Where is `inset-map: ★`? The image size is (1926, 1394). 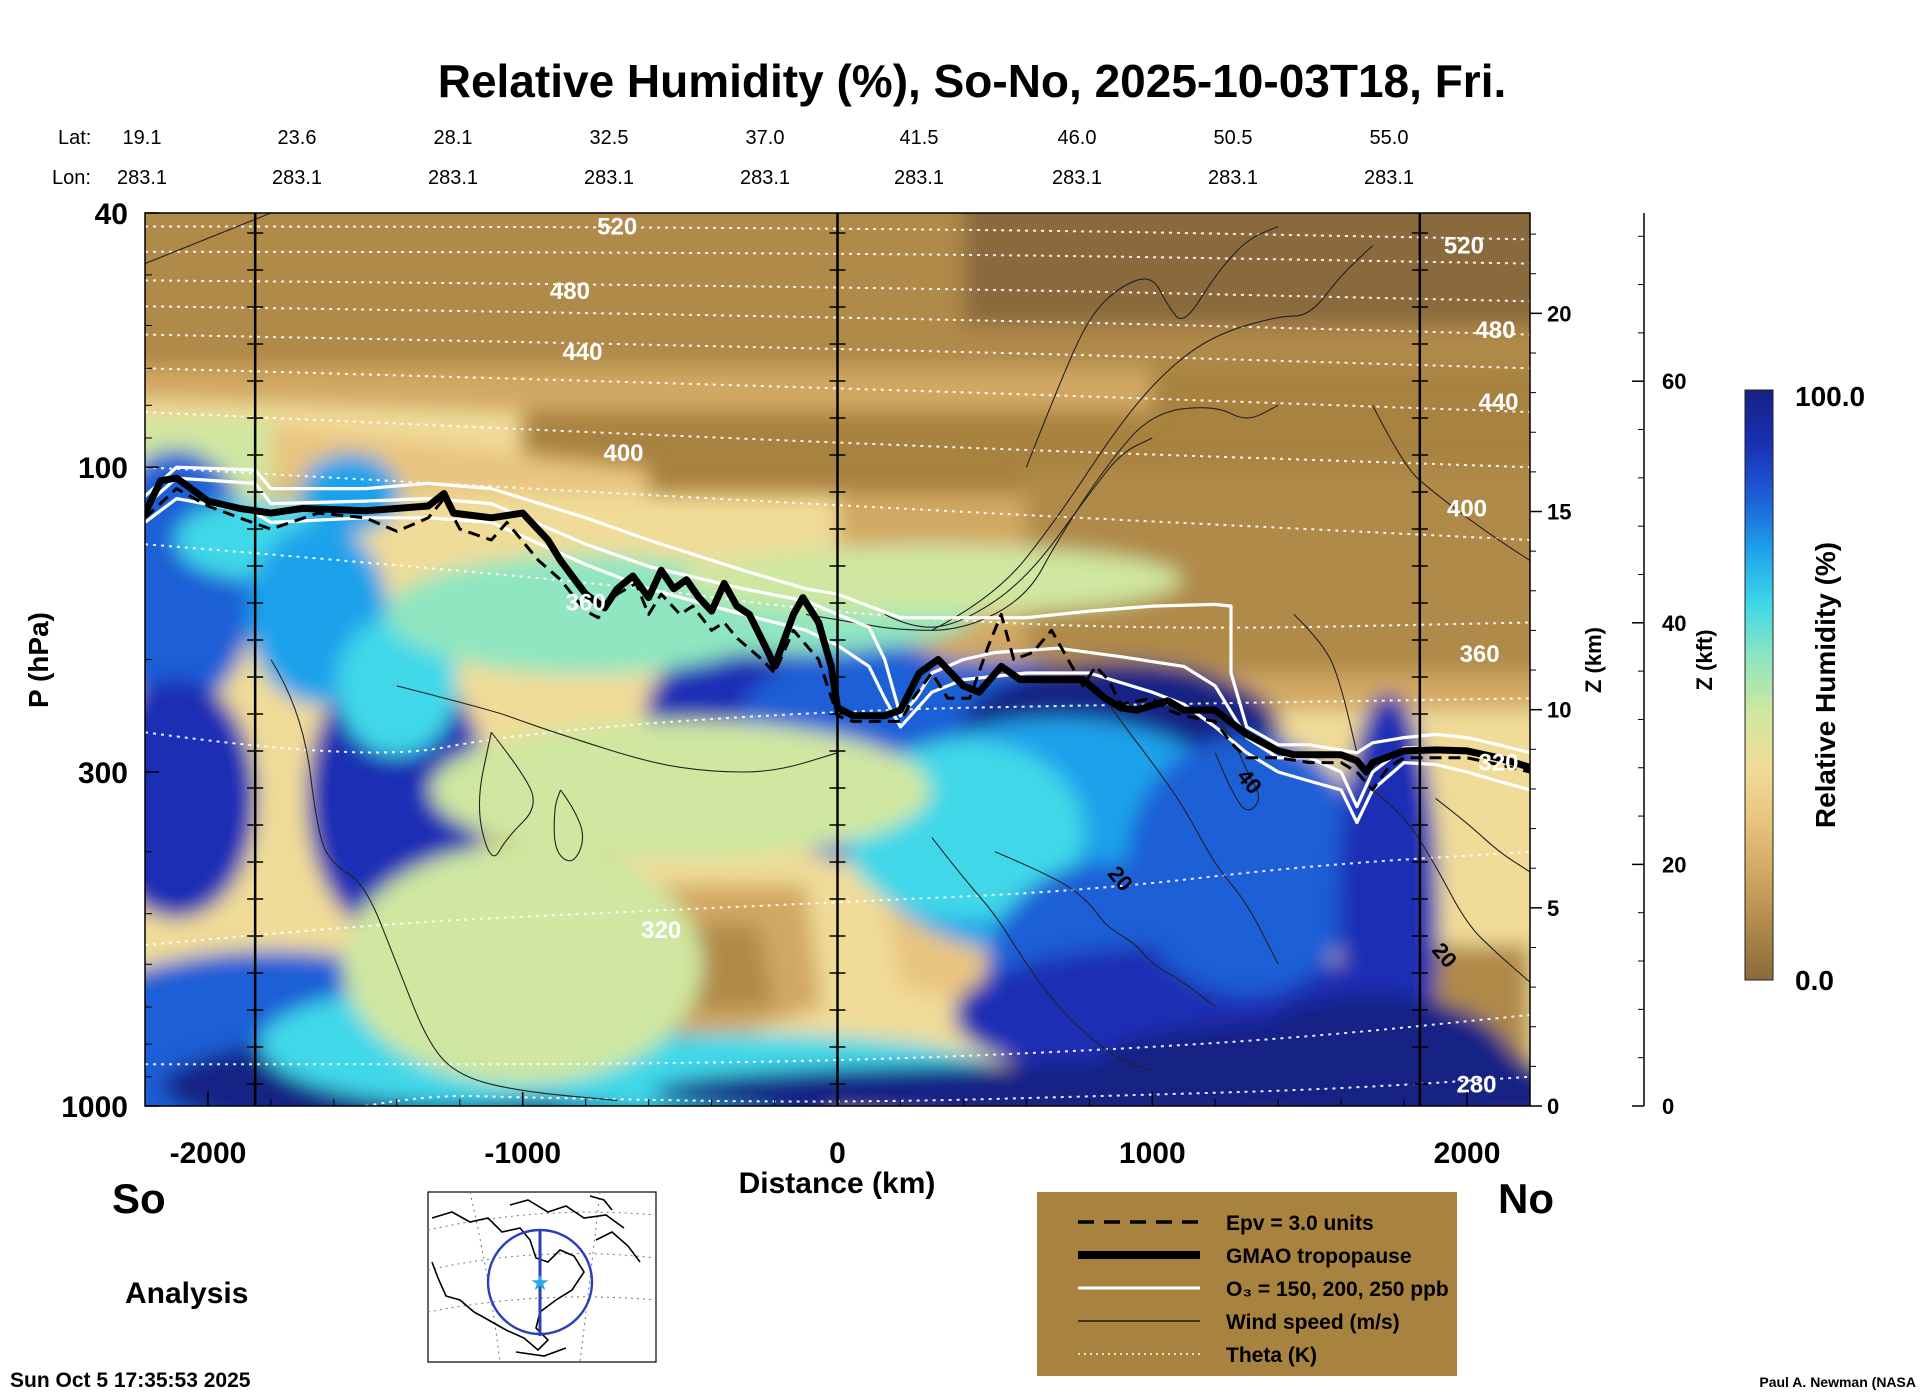 inset-map: ★ is located at coordinates (542, 1277).